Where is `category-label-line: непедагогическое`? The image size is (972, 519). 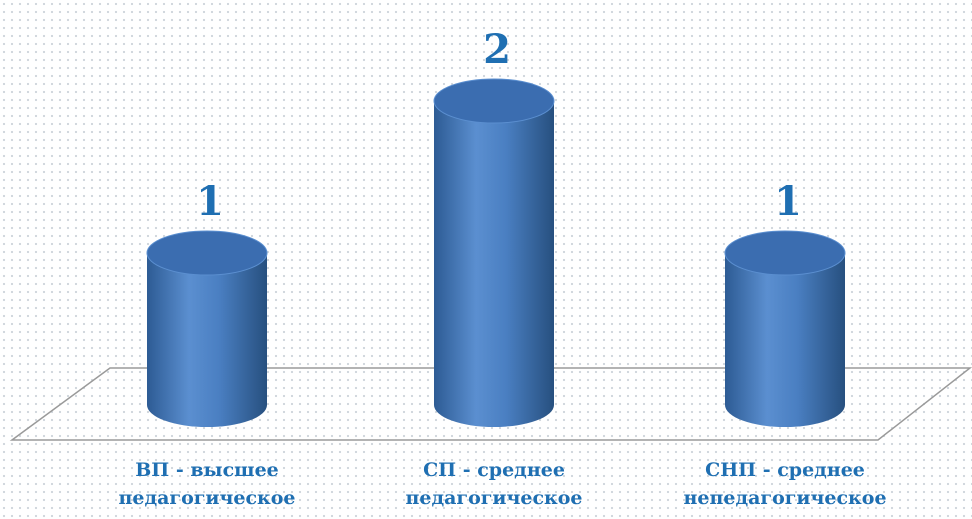
category-label-line: непедагогическое is located at coordinates (785, 498).